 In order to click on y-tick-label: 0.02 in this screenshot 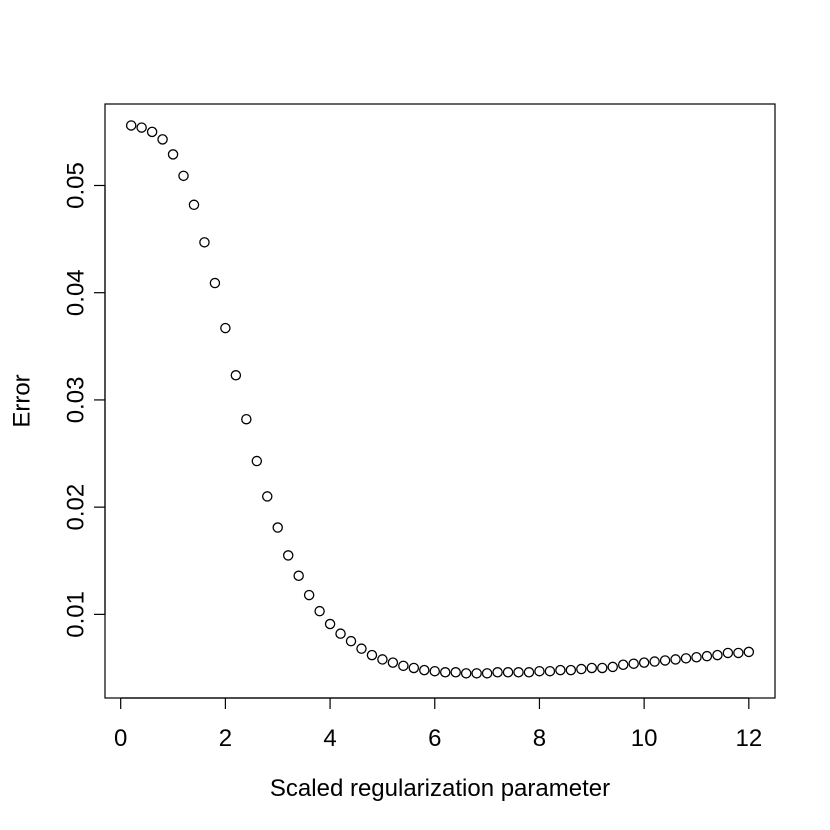, I will do `click(75, 507)`.